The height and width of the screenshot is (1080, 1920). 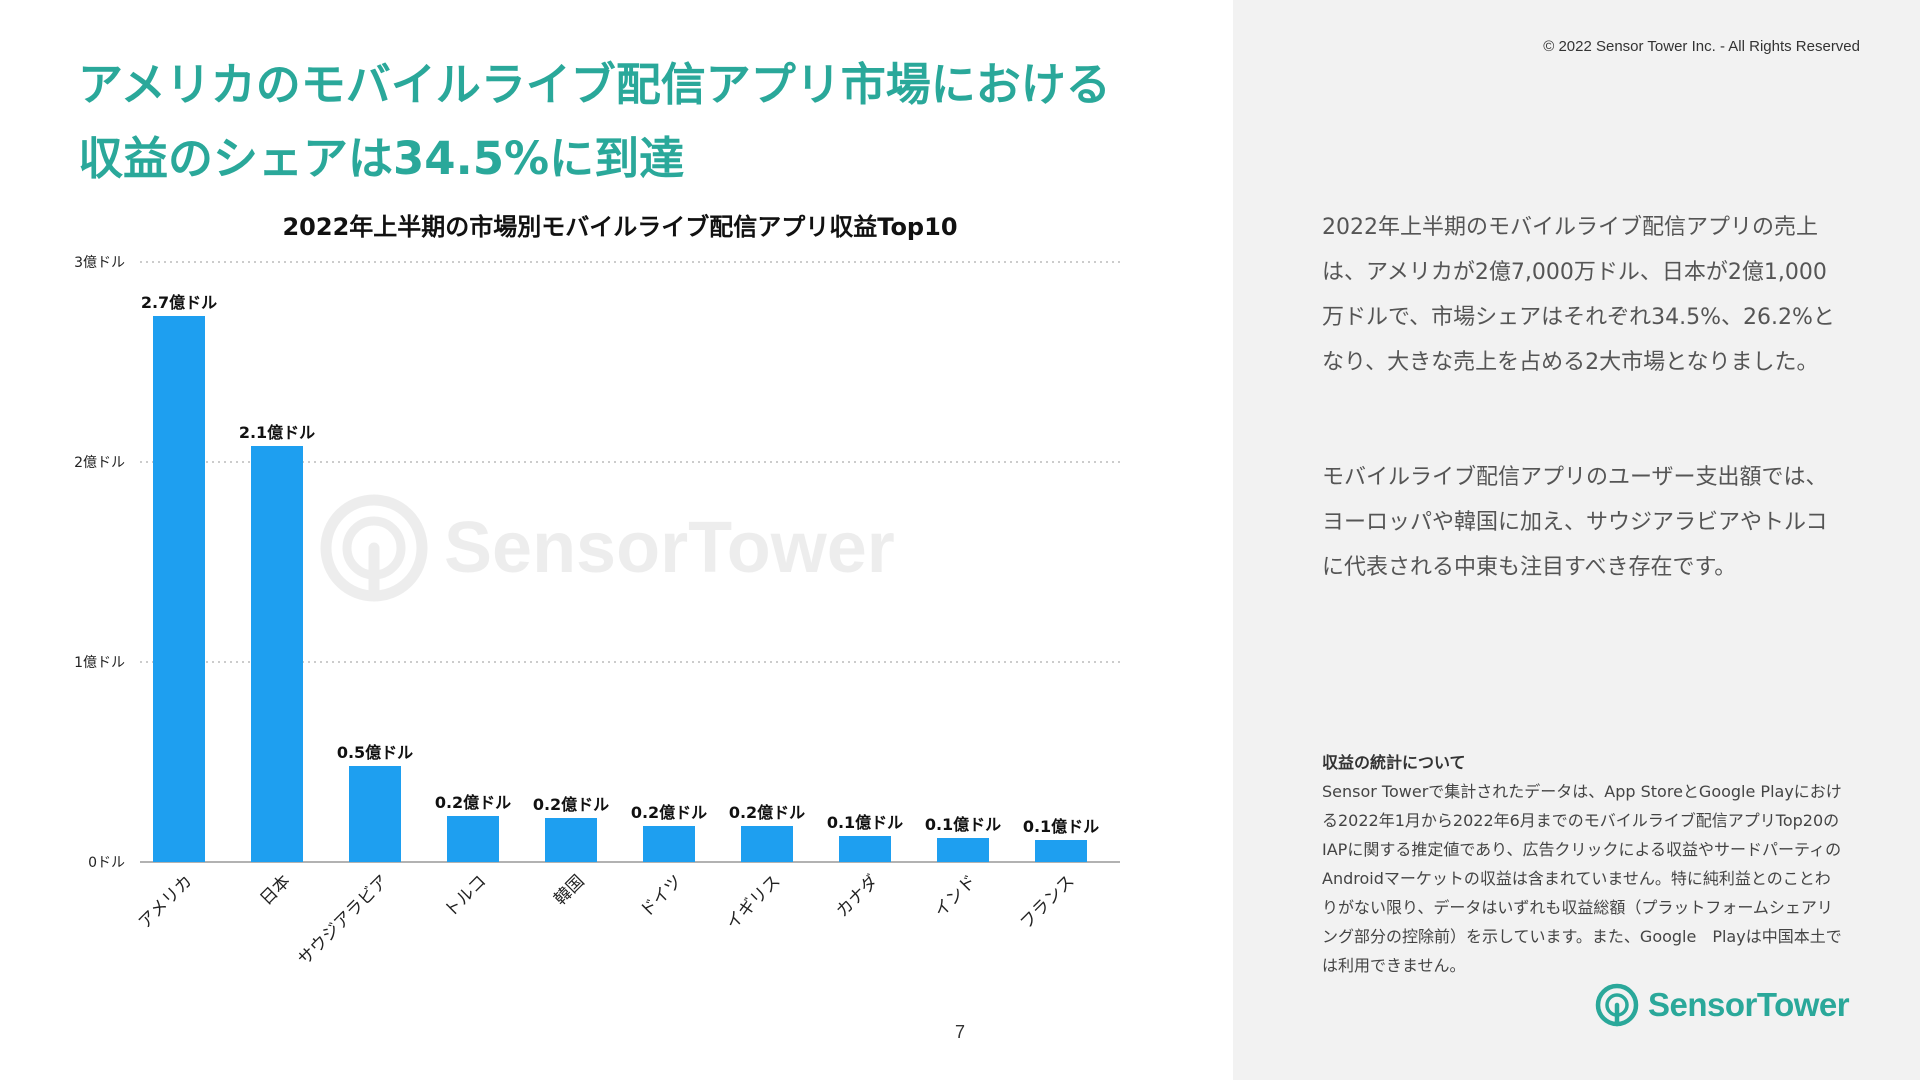 What do you see at coordinates (753, 902) in the screenshot?
I see `x-tick-label: イギリス` at bounding box center [753, 902].